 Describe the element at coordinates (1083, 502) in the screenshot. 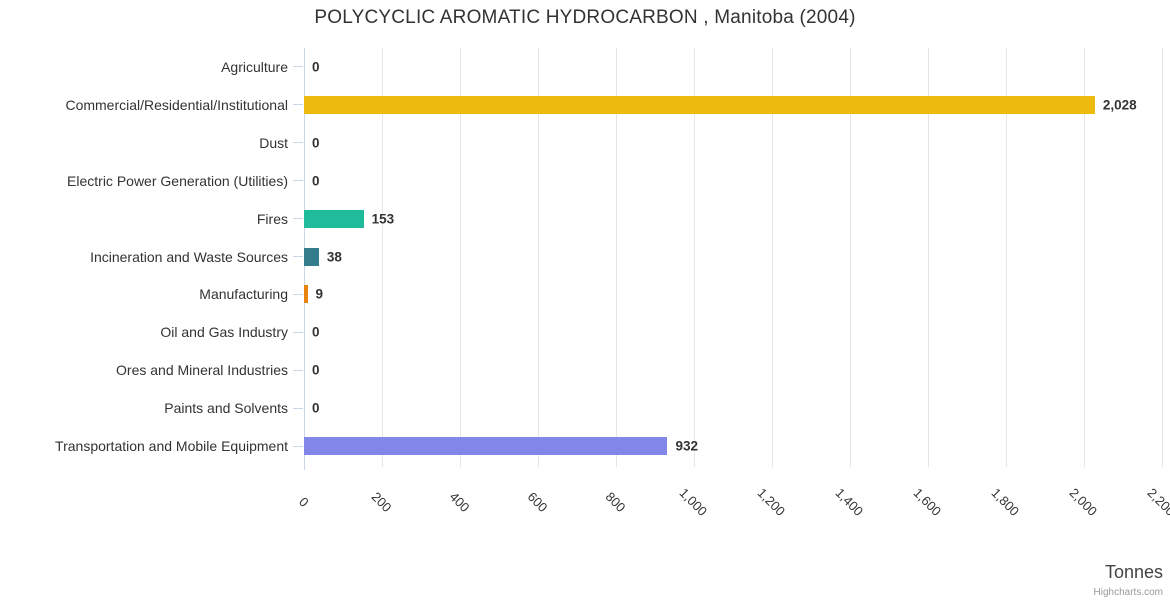

I see `x-tick-label: 2,000` at that location.